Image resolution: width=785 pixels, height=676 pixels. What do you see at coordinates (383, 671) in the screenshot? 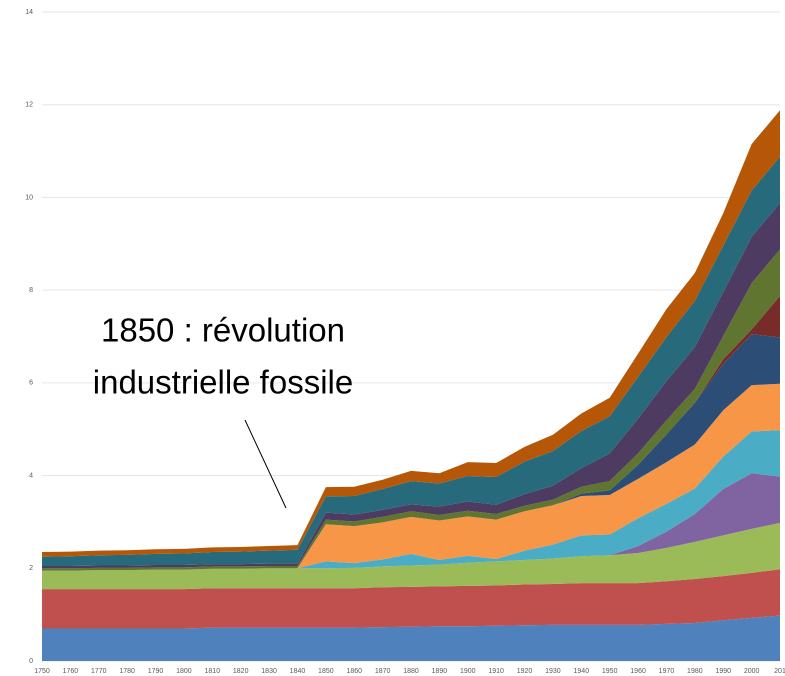
I see `x-tick-label: 1870` at bounding box center [383, 671].